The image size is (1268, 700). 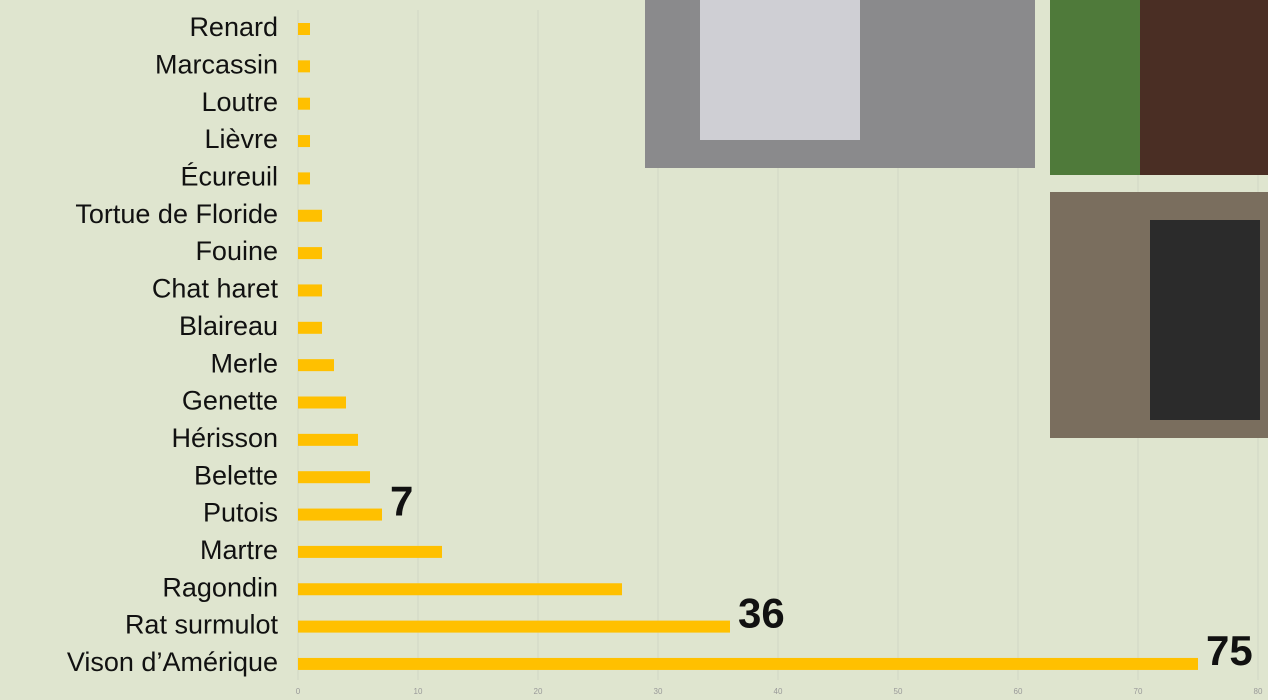 I want to click on value-label: 75, so click(x=1229, y=650).